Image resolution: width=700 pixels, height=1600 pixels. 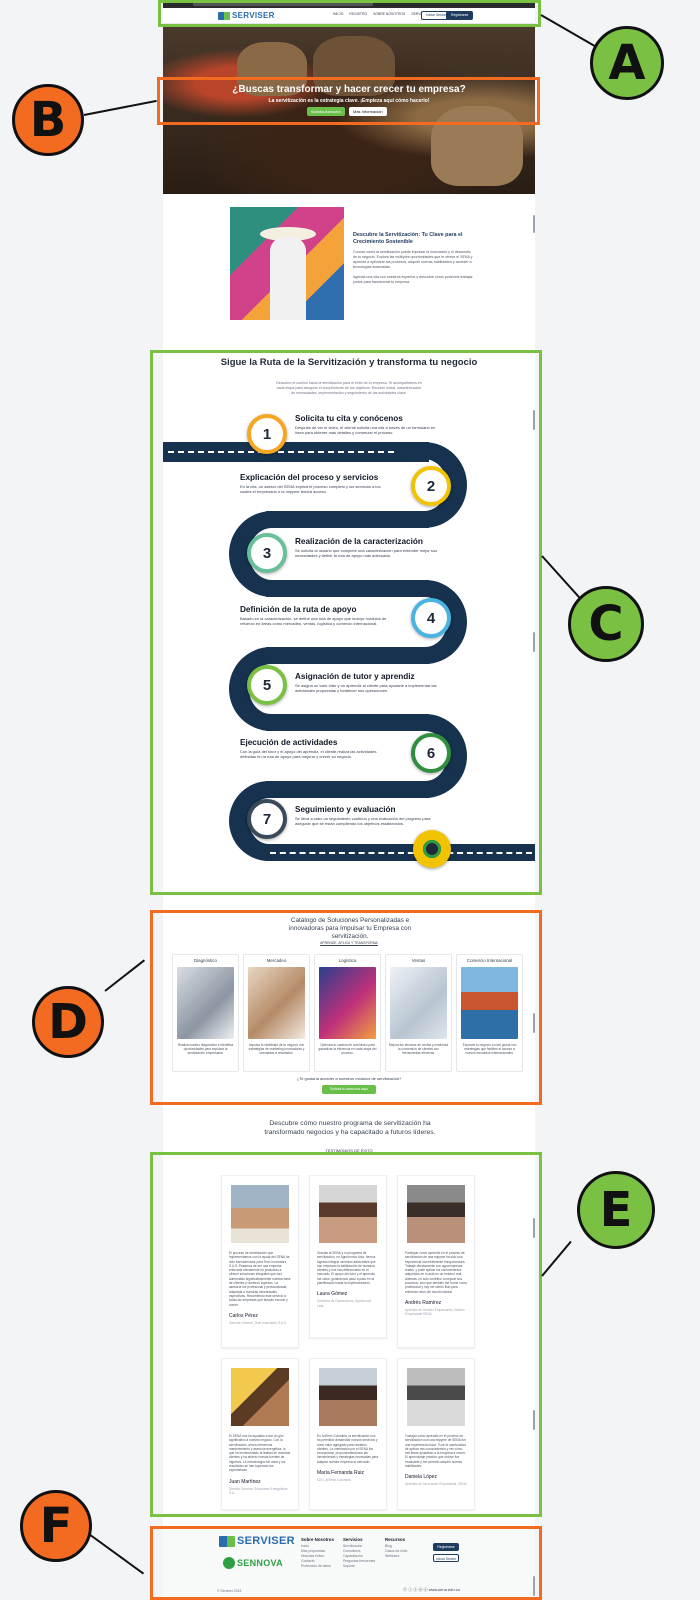 What do you see at coordinates (368, 111) in the screenshot?
I see `more-info-button: Más Información` at bounding box center [368, 111].